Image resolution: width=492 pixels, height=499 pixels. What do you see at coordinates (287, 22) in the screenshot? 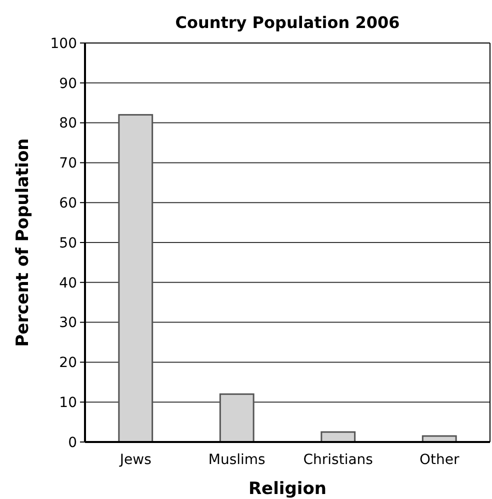
I see `chart-title: Country Population 2006` at bounding box center [287, 22].